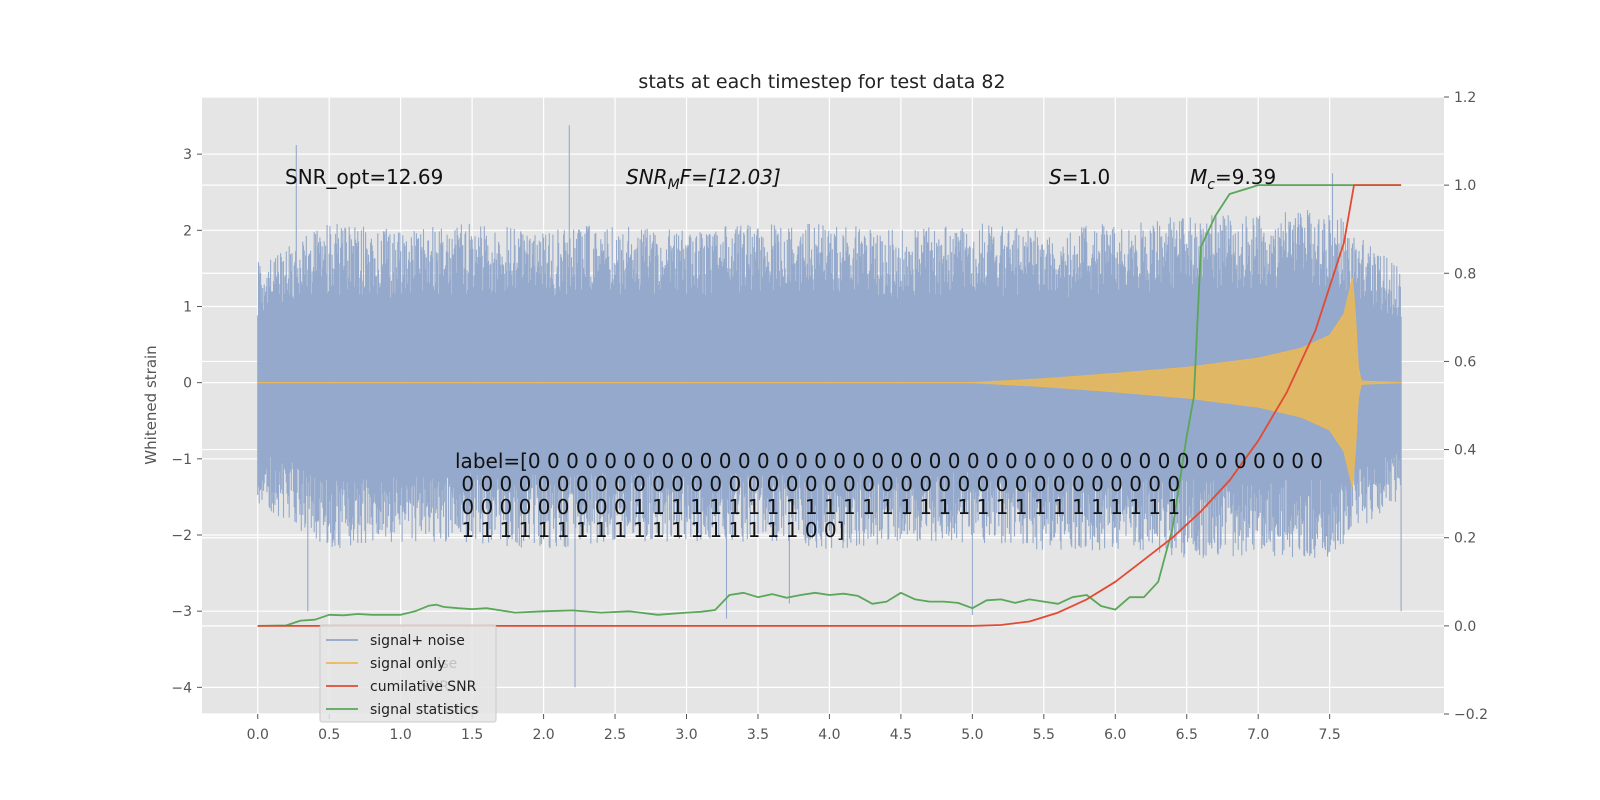  Describe the element at coordinates (758, 735) in the screenshot. I see `x-tick-label-7: 3.5` at that location.